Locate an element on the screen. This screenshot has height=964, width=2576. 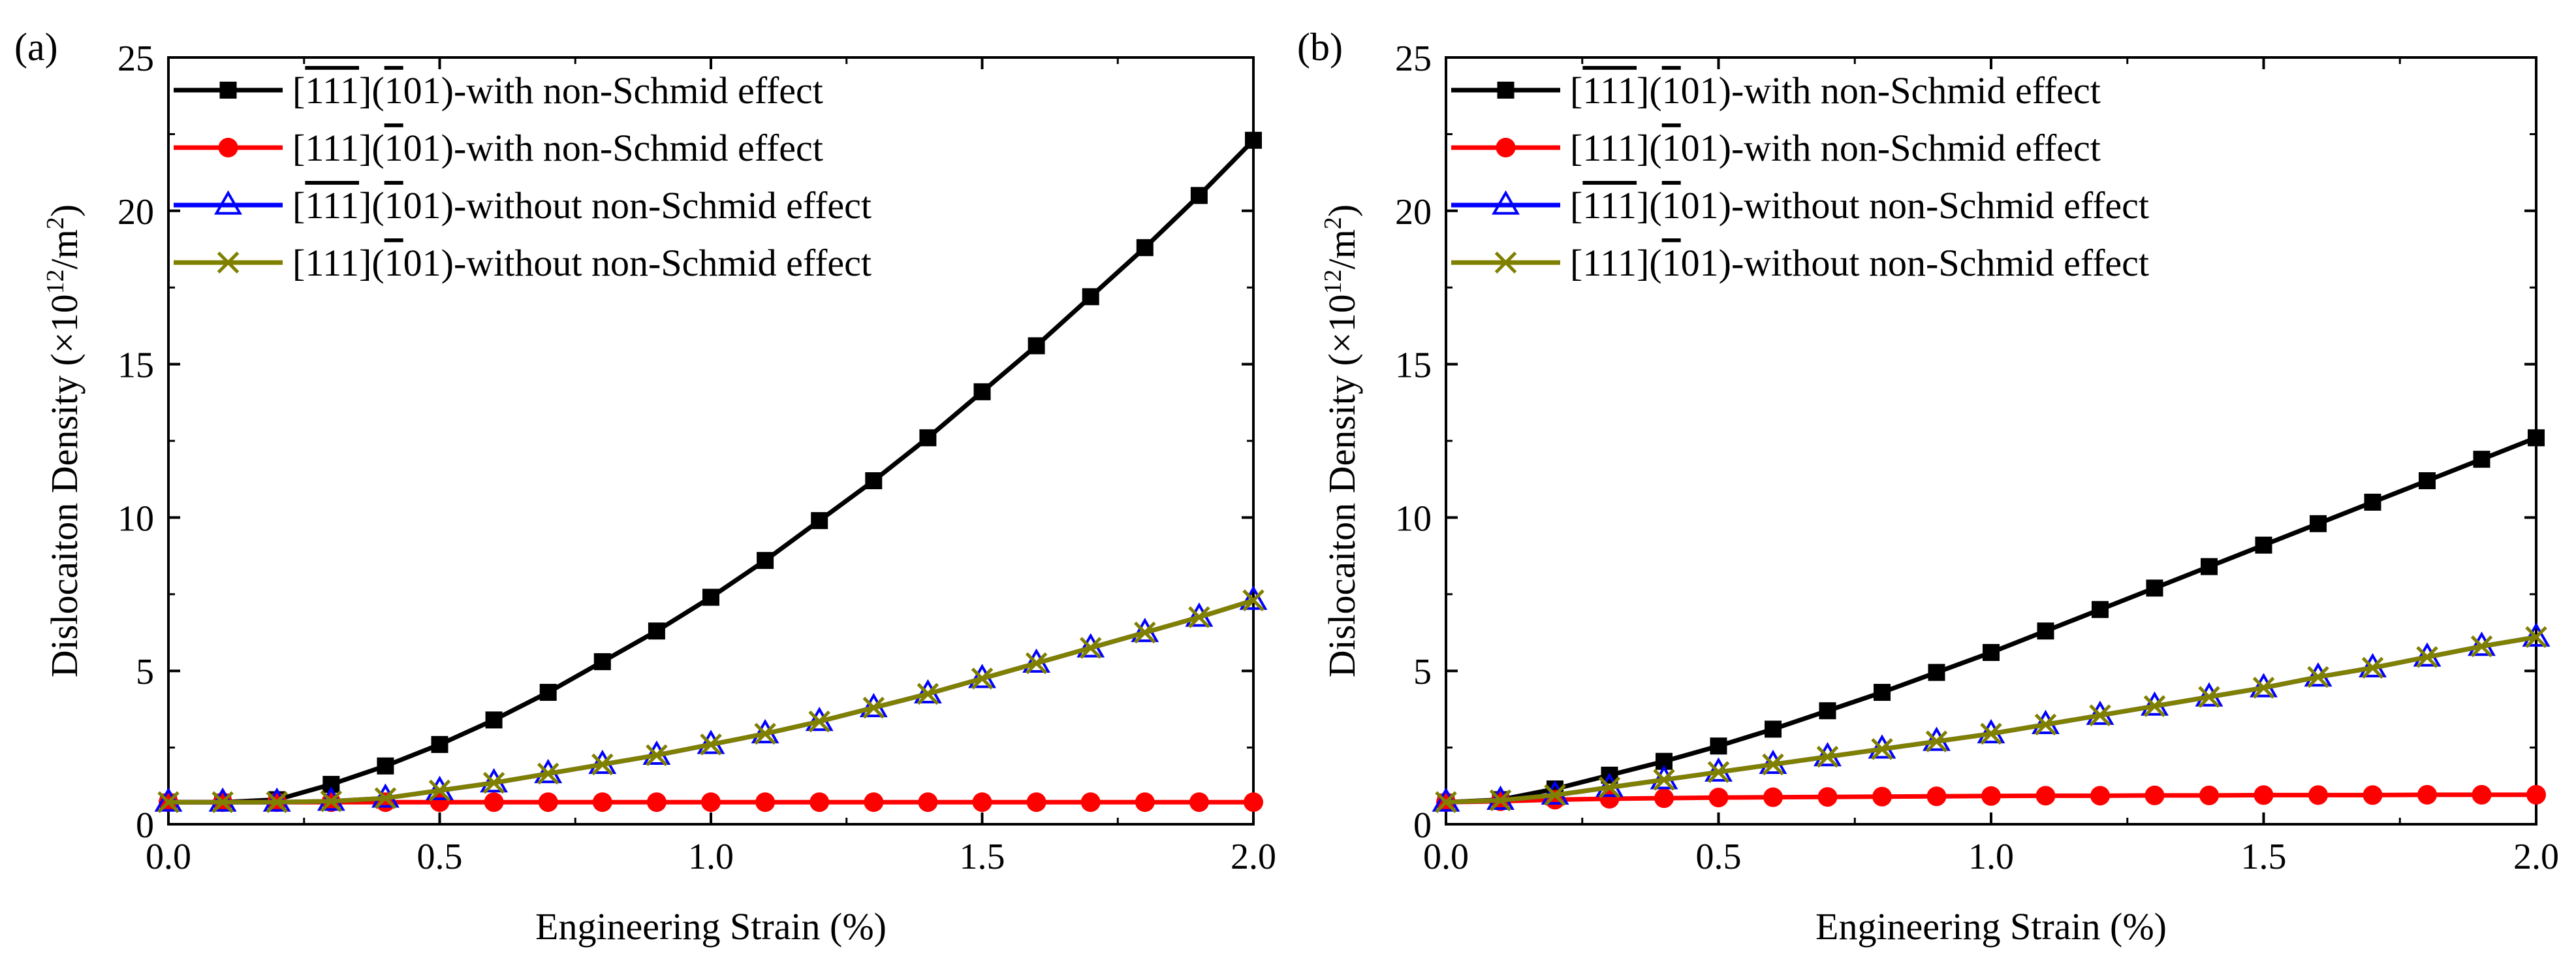
legend-label-2: [111](101)-without non-Schmid effect is located at coordinates (1859, 205).